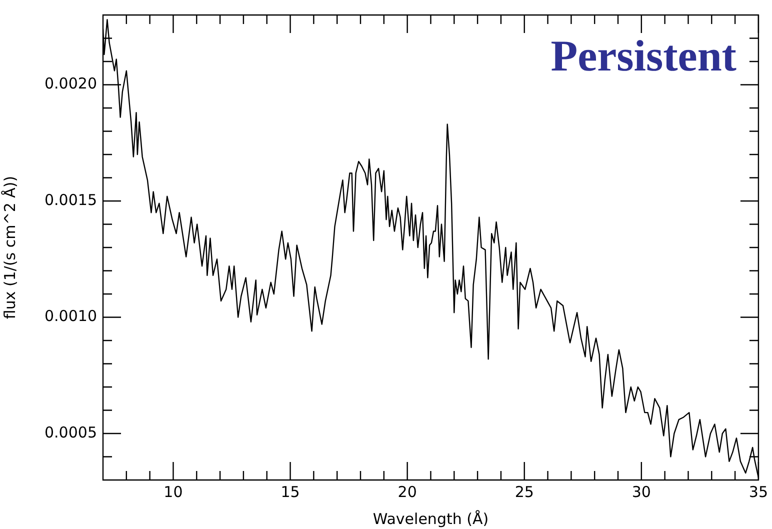 This screenshot has width=772, height=529. I want to click on x-tick-label: 35, so click(758, 491).